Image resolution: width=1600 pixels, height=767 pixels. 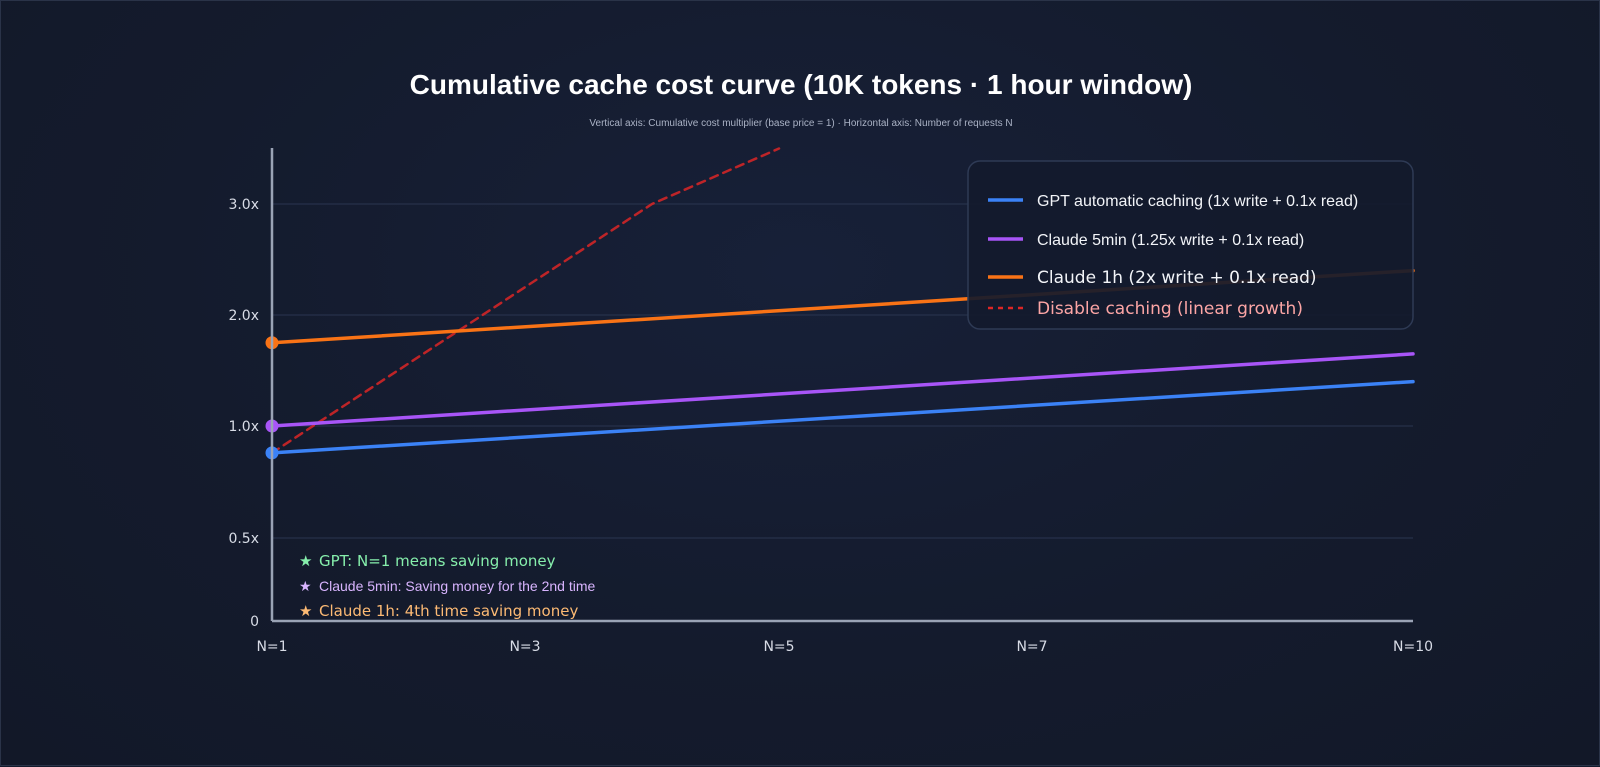 What do you see at coordinates (1413, 647) in the screenshot?
I see `x-tick-label: N=10` at bounding box center [1413, 647].